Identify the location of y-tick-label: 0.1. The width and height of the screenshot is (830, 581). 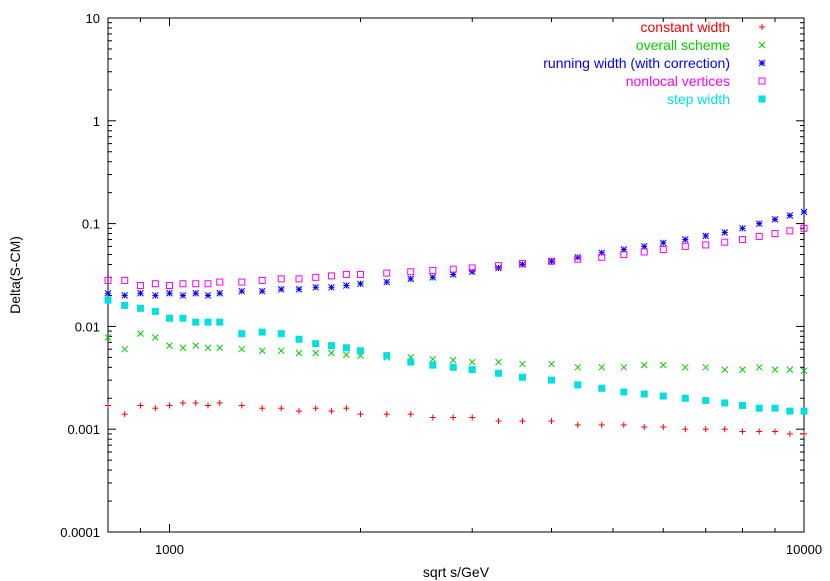
(91, 224).